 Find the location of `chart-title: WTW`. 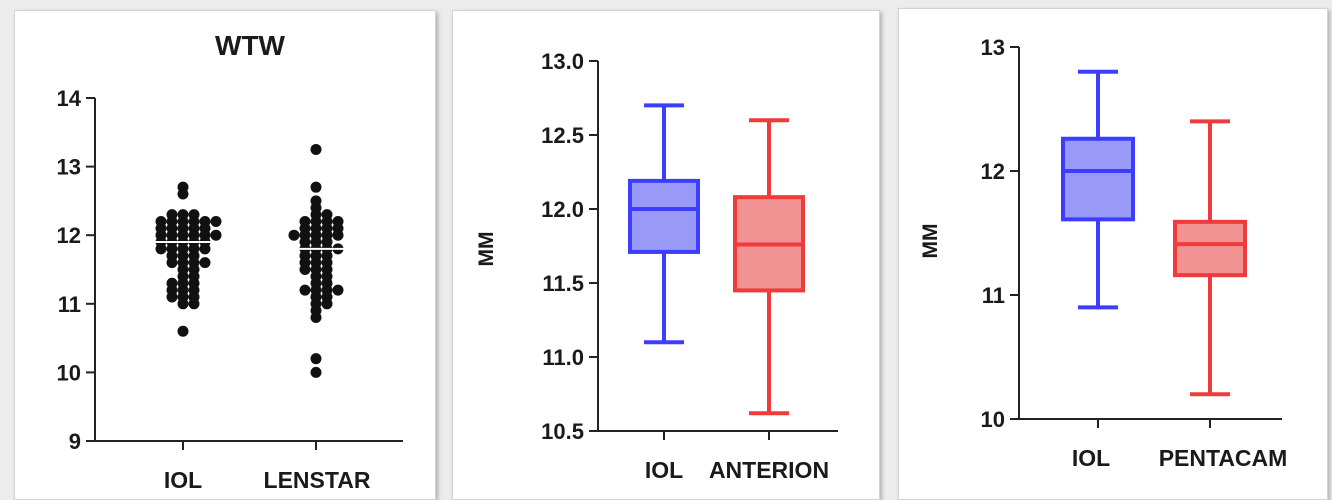

chart-title: WTW is located at coordinates (250, 45).